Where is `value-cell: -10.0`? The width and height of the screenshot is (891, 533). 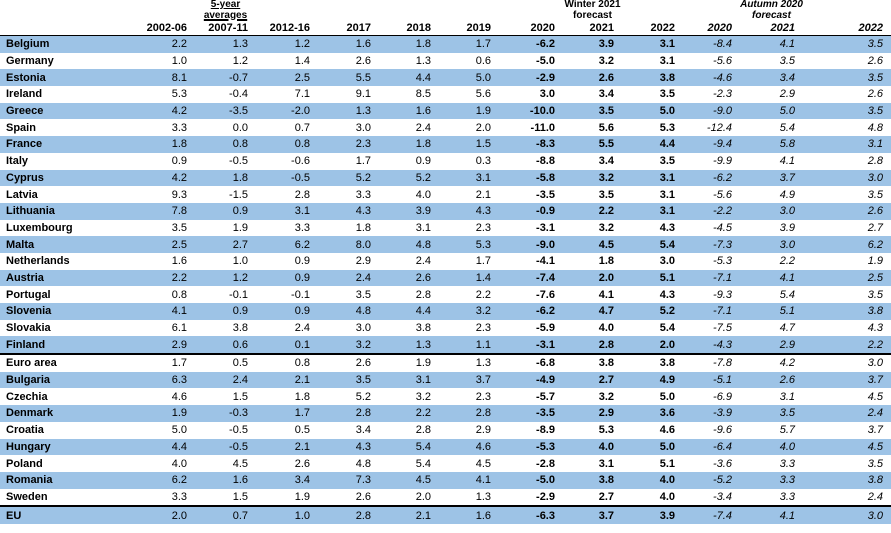
value-cell: -10.0 is located at coordinates (531, 111).